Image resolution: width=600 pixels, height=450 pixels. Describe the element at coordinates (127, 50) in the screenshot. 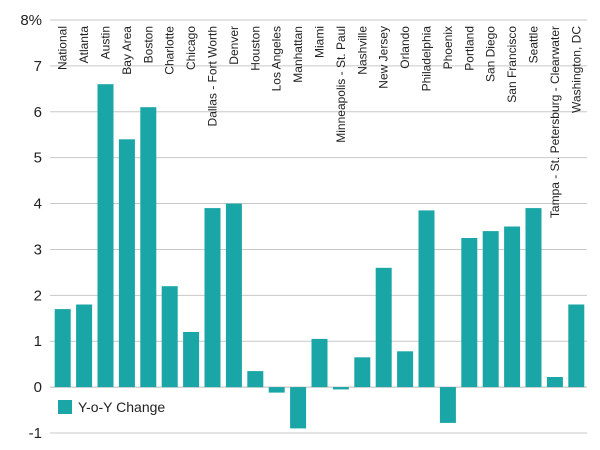

I see `category-label: Bay Area` at that location.